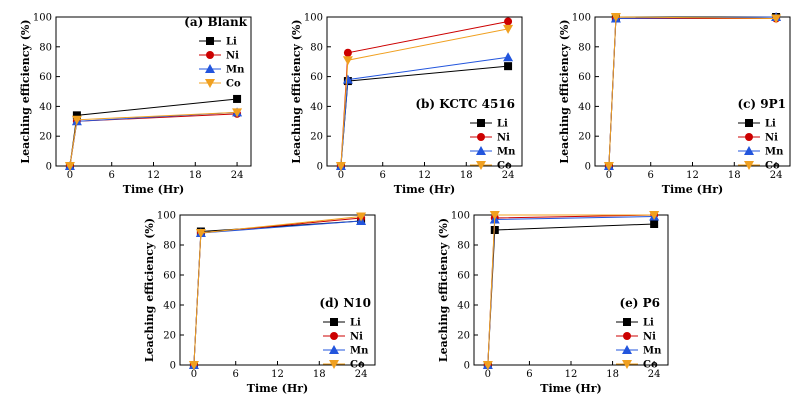 This screenshot has height=404, width=809. What do you see at coordinates (347, 52) in the screenshot?
I see `data-point-ni` at bounding box center [347, 52].